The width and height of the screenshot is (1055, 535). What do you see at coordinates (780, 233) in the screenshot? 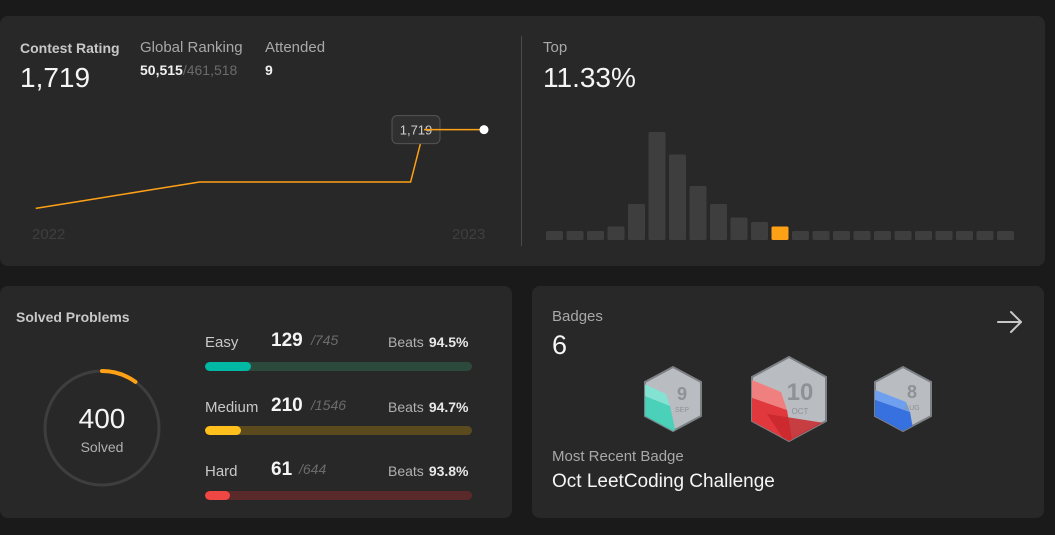
I see `distribution-bar-current` at bounding box center [780, 233].